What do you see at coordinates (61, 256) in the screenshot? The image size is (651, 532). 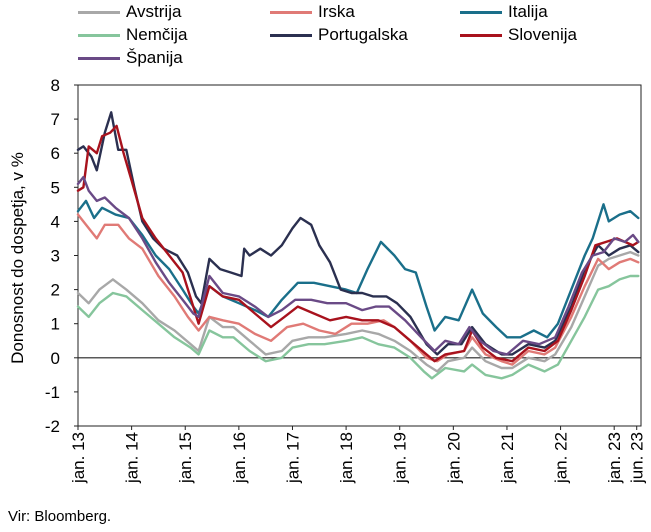 I see `y-tick-labels: 8 7 6 5 4 3 2 1 0 -1 -2` at bounding box center [61, 256].